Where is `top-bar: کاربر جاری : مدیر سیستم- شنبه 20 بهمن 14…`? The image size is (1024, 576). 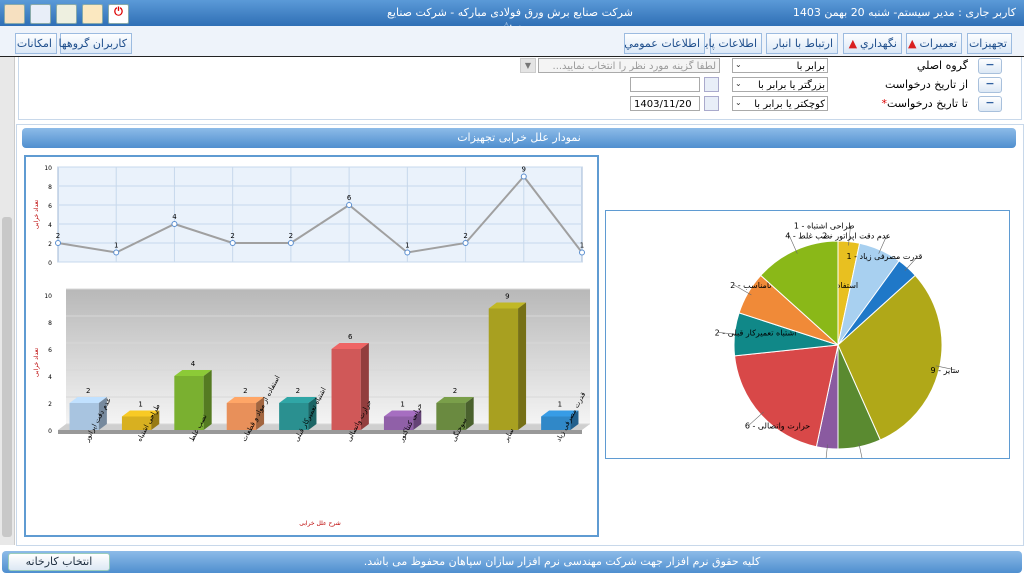
top-bar: کاربر جاری : مدیر سیستم- شنبه 20 بهمن 14… is located at coordinates (512, 16).